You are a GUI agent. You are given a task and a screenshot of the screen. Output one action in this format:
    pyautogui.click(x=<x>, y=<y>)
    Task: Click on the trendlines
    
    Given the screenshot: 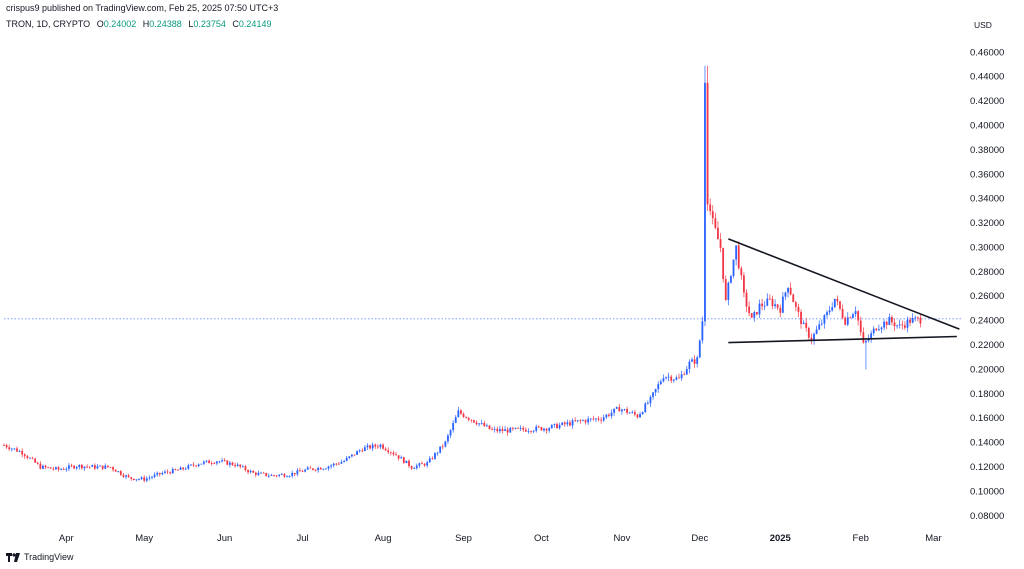 What is the action you would take?
    pyautogui.click(x=844, y=291)
    